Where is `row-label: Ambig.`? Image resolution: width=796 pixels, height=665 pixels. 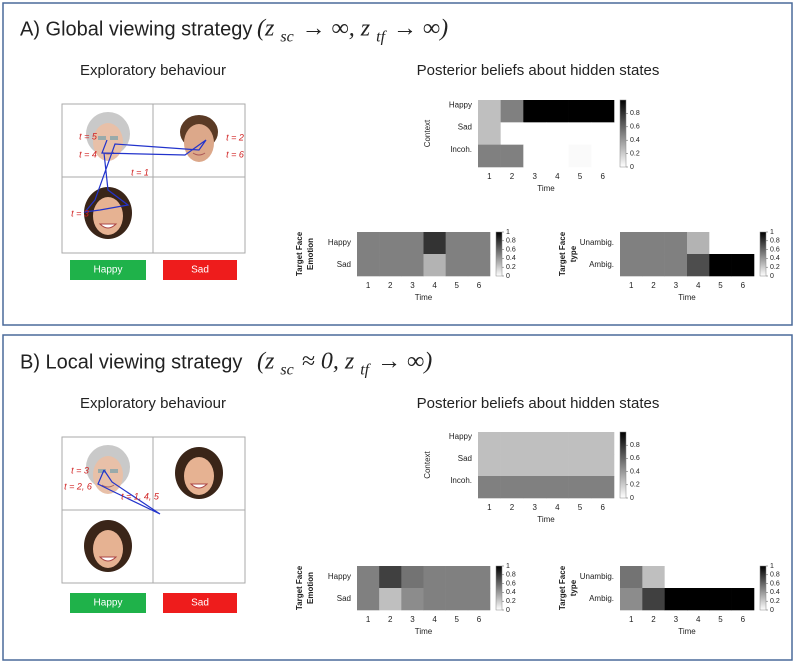 row-label: Ambig. is located at coordinates (601, 264).